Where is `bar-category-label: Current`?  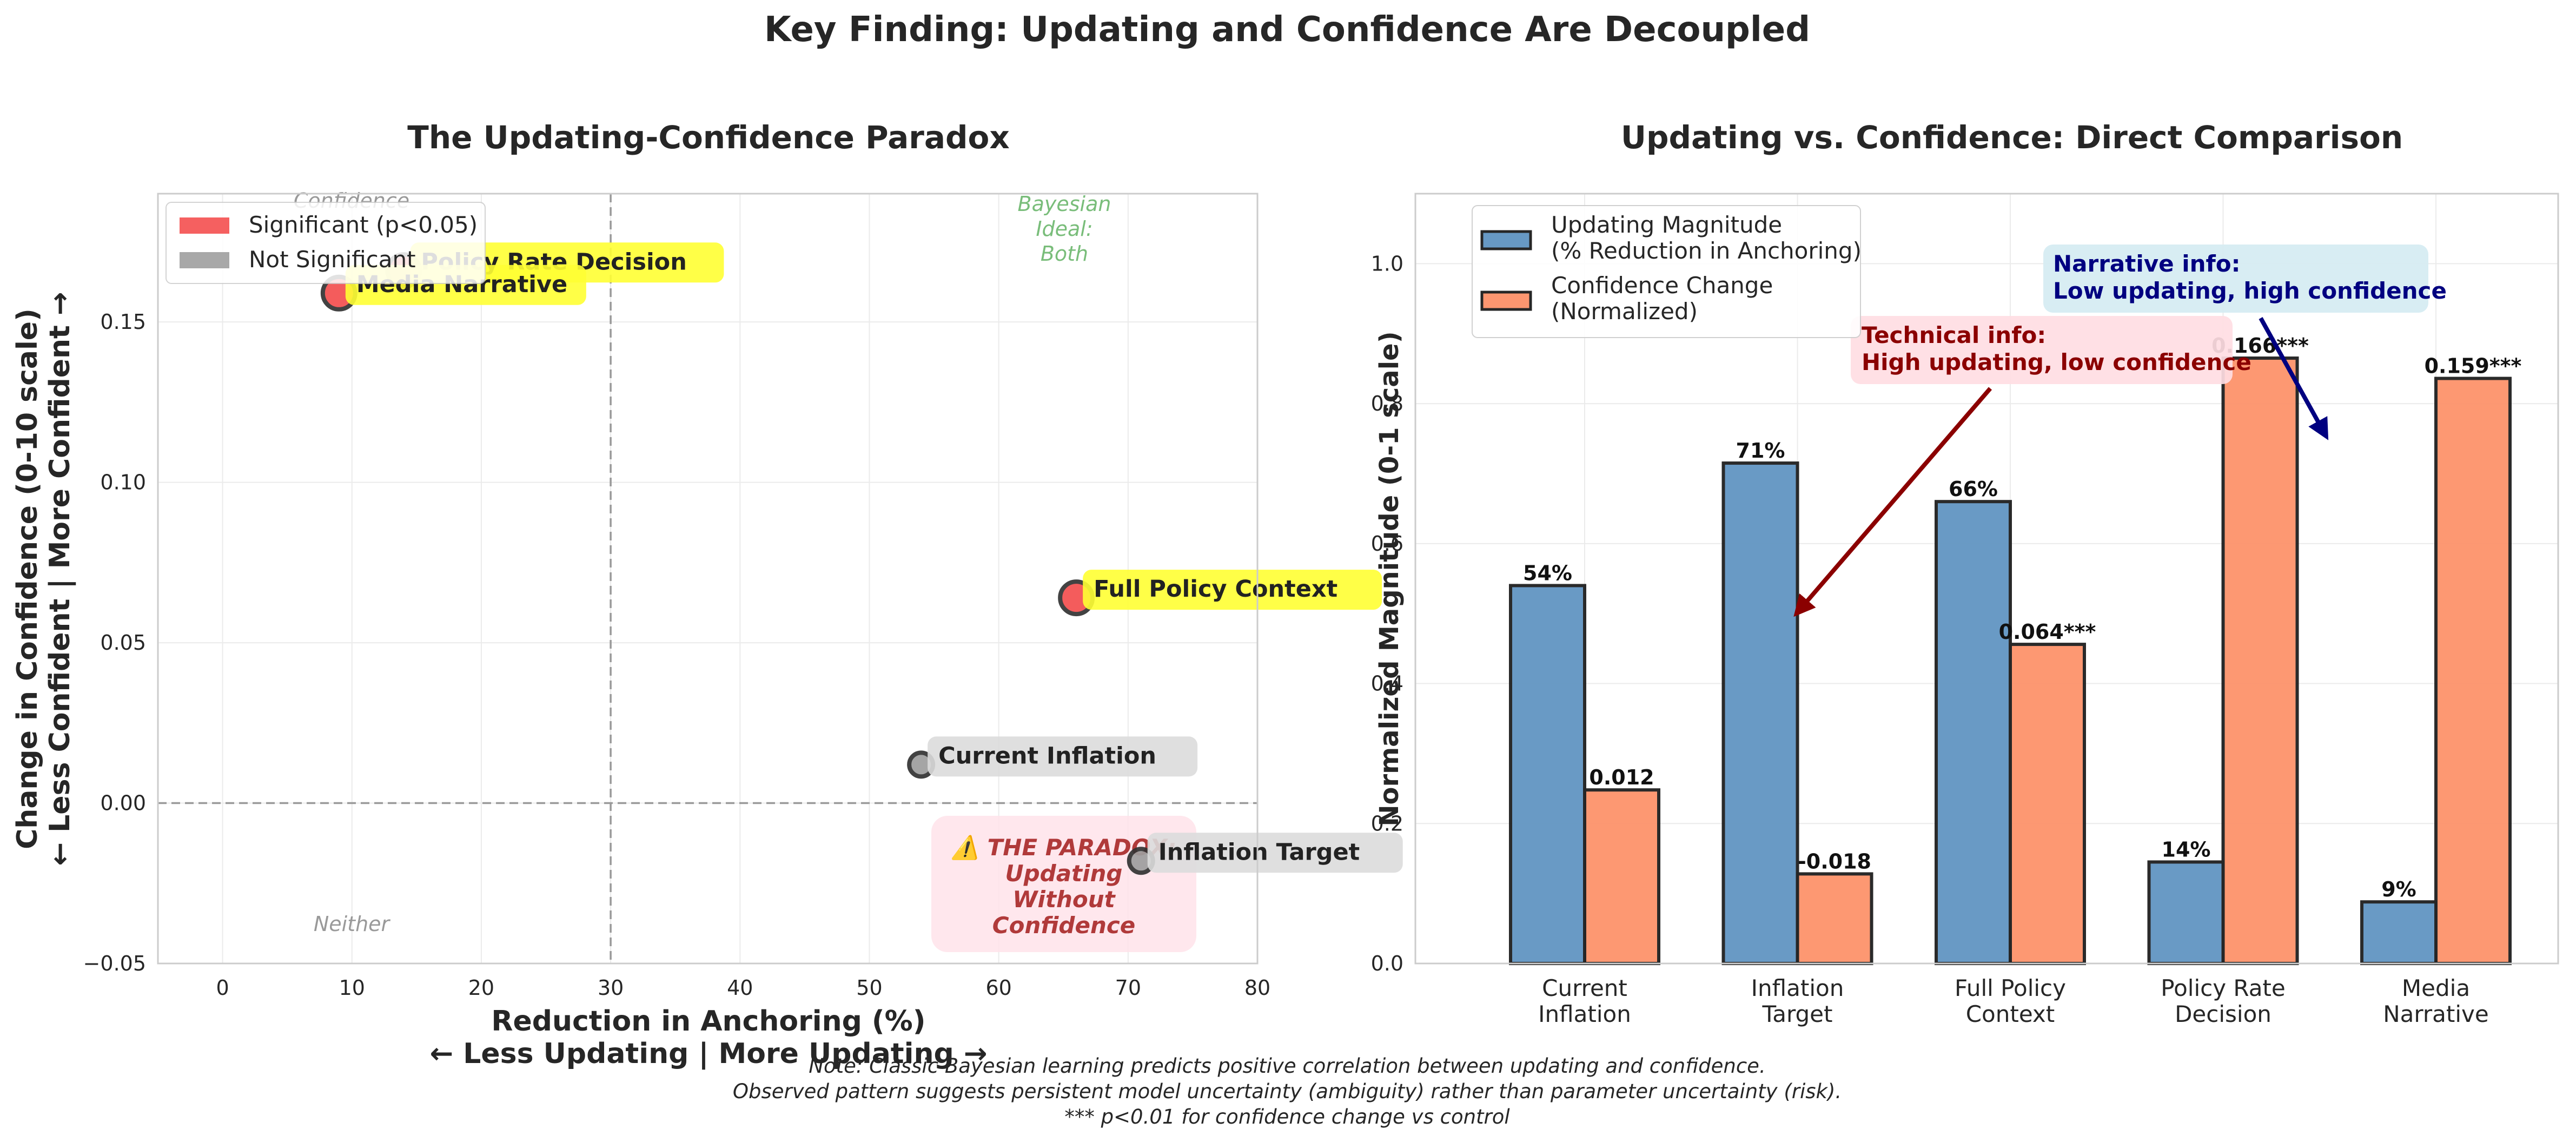
bar-category-label: Current is located at coordinates (1585, 988).